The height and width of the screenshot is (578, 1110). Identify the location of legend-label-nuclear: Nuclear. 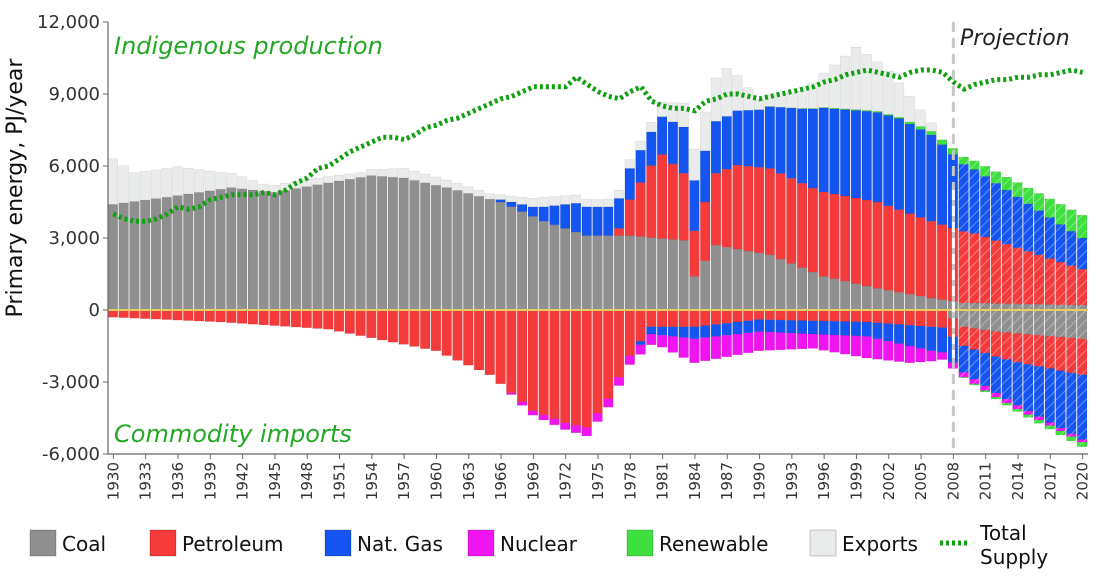
(539, 544).